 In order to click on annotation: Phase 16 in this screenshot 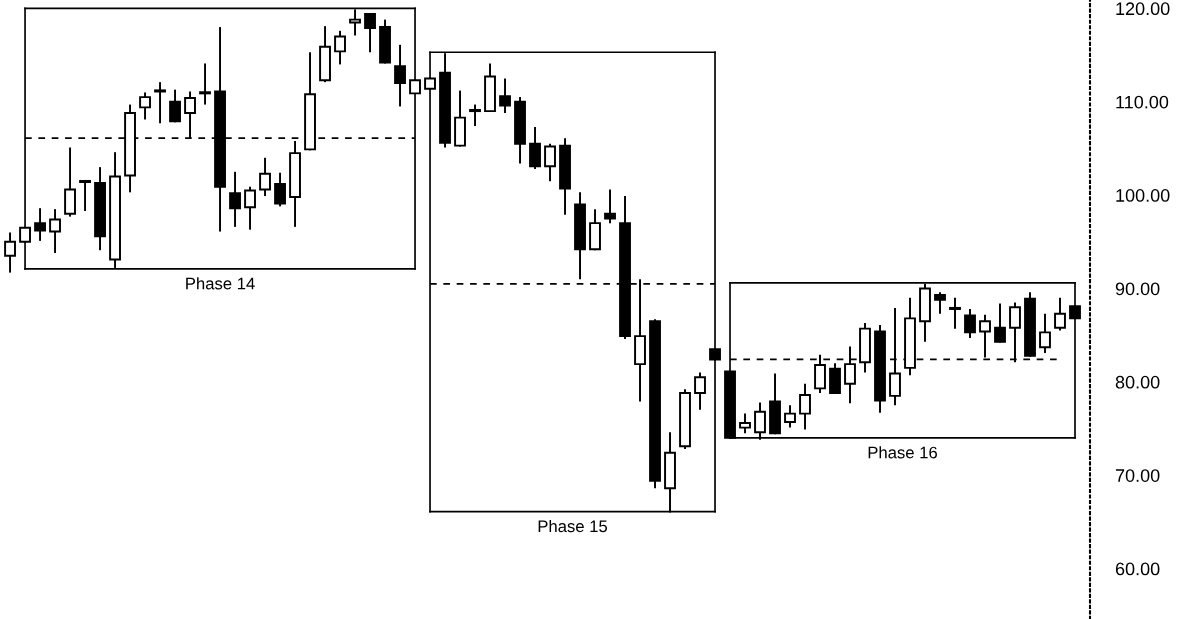, I will do `click(902, 452)`.